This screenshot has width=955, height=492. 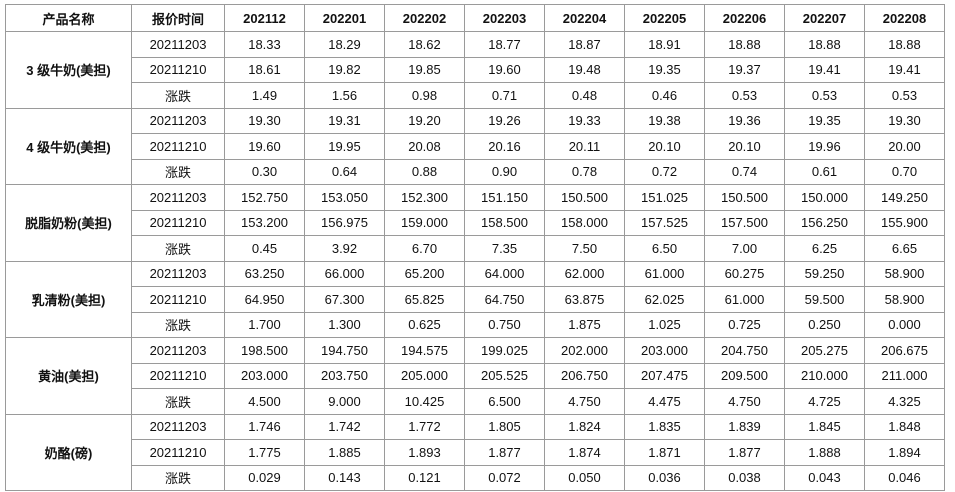 What do you see at coordinates (504, 299) in the screenshot?
I see `price-cell: 64.750` at bounding box center [504, 299].